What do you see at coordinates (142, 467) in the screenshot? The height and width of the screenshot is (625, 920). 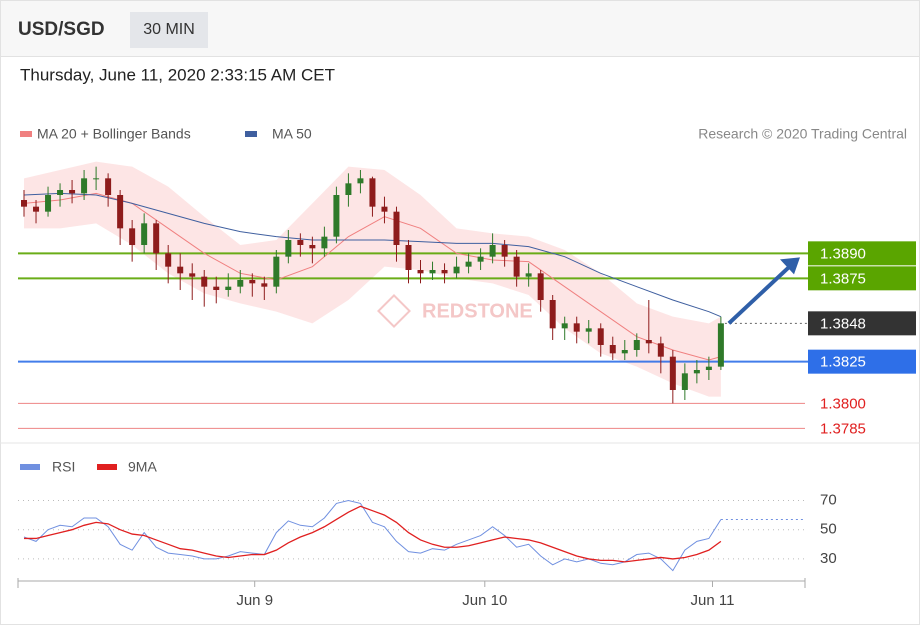 I see `legend-label: 9MA` at bounding box center [142, 467].